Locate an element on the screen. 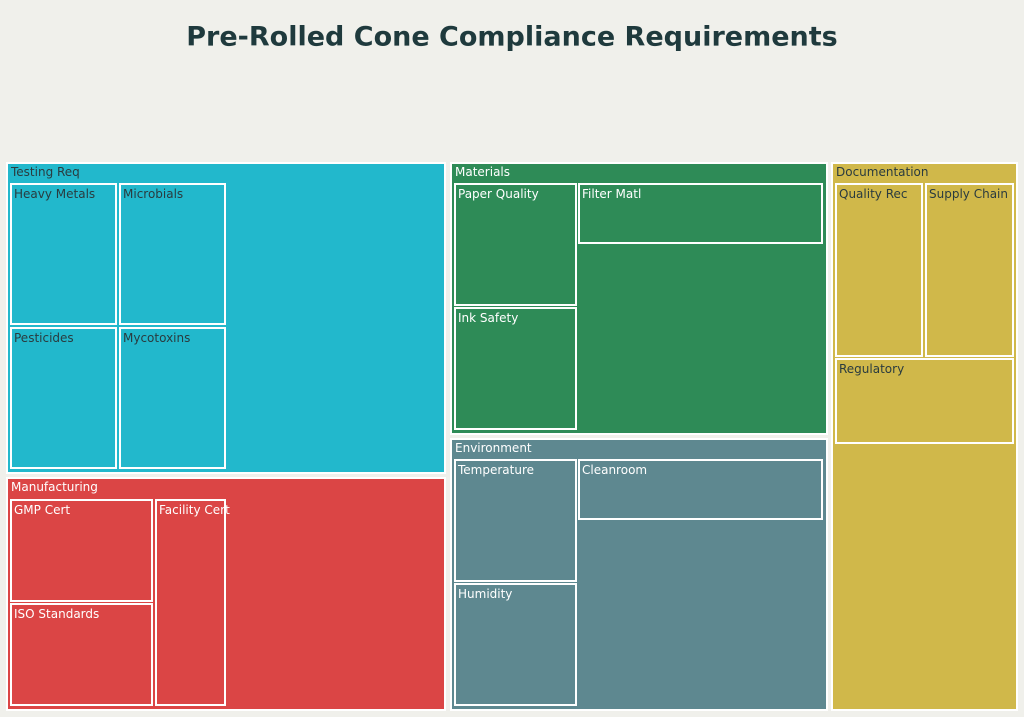 The height and width of the screenshot is (717, 1024). group-label: Materials is located at coordinates (482, 172).